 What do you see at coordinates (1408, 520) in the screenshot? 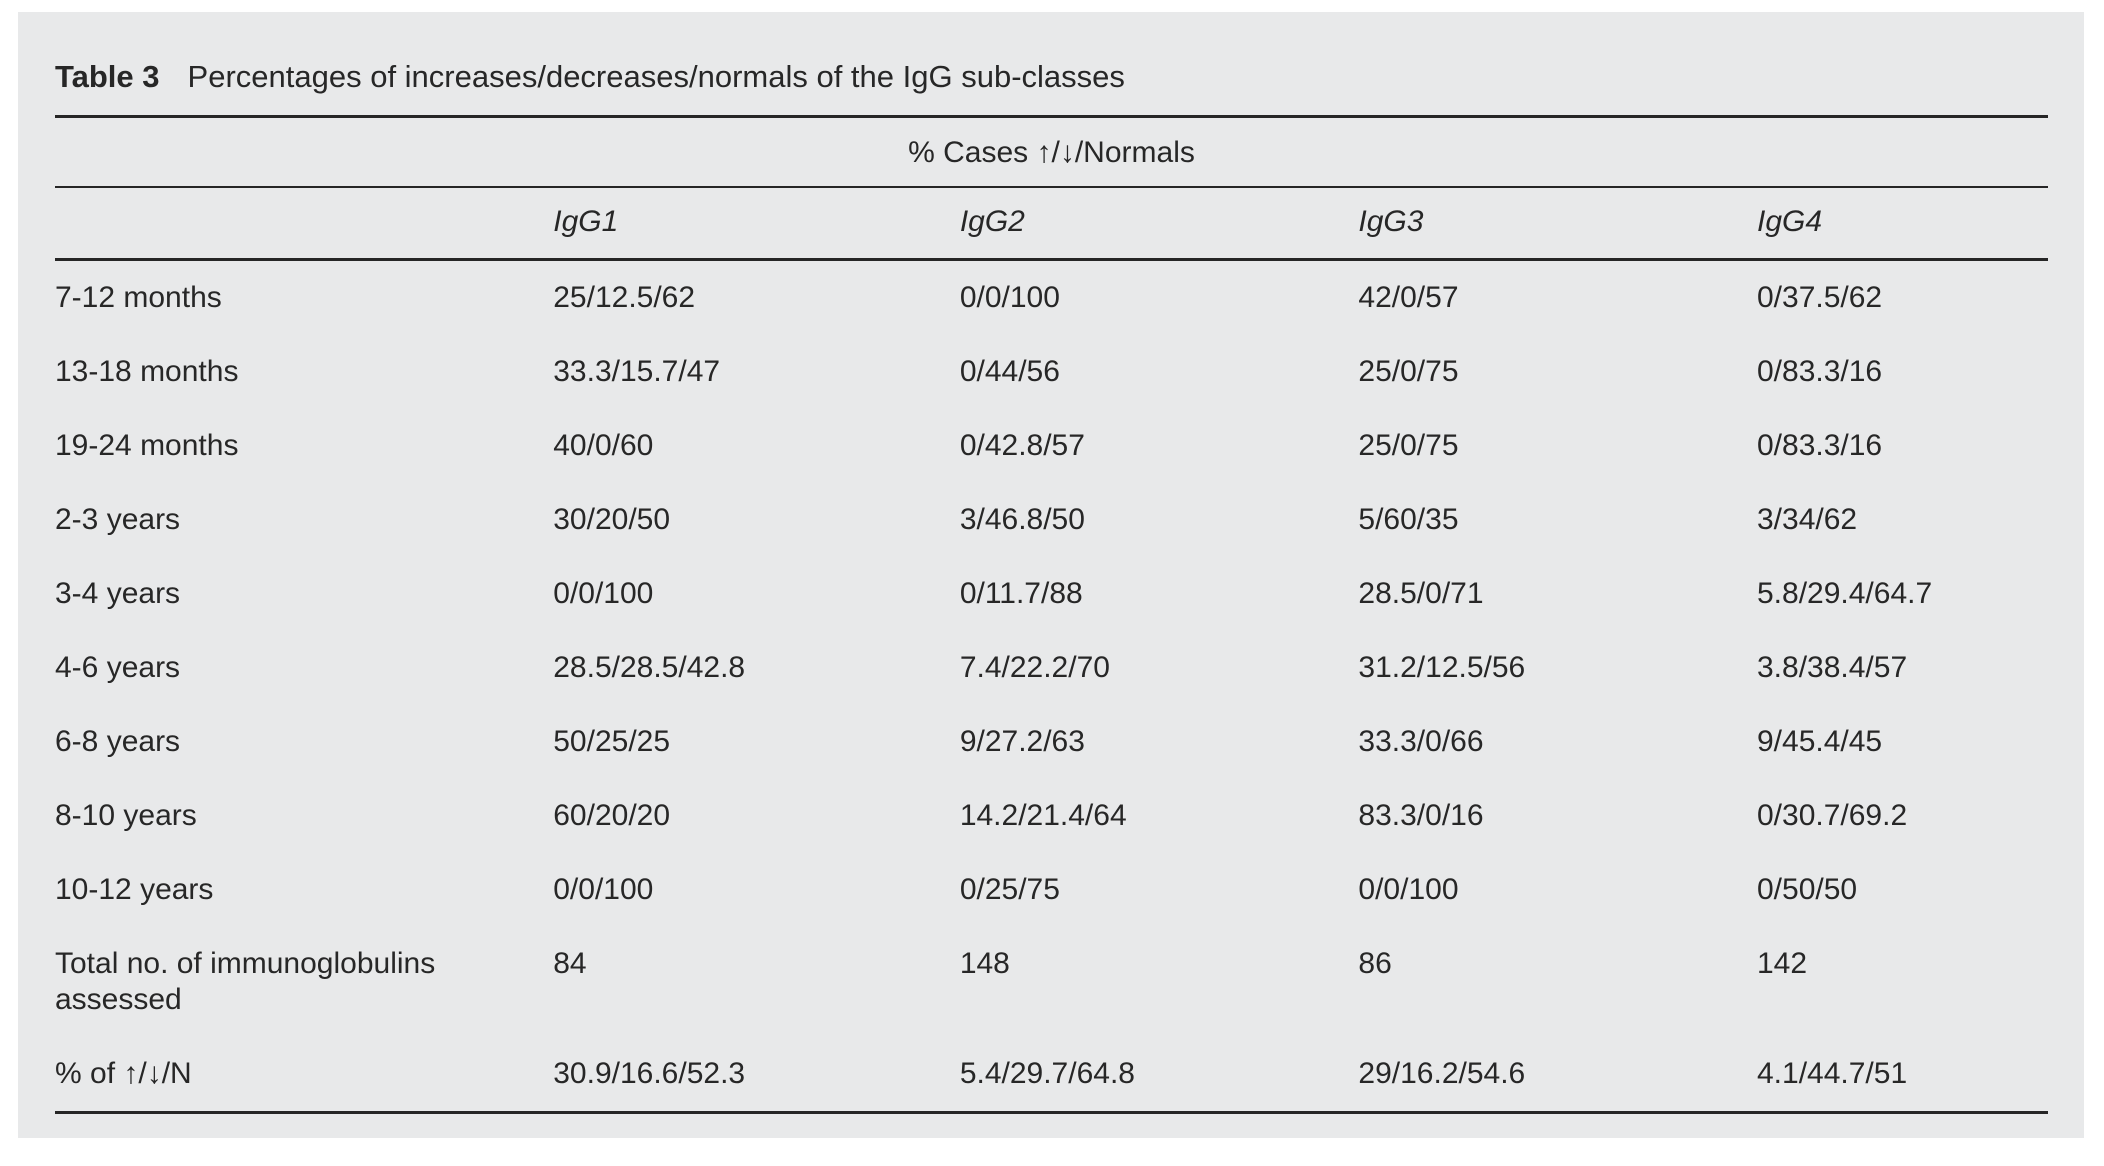
I see `cell: 5/60/35` at bounding box center [1408, 520].